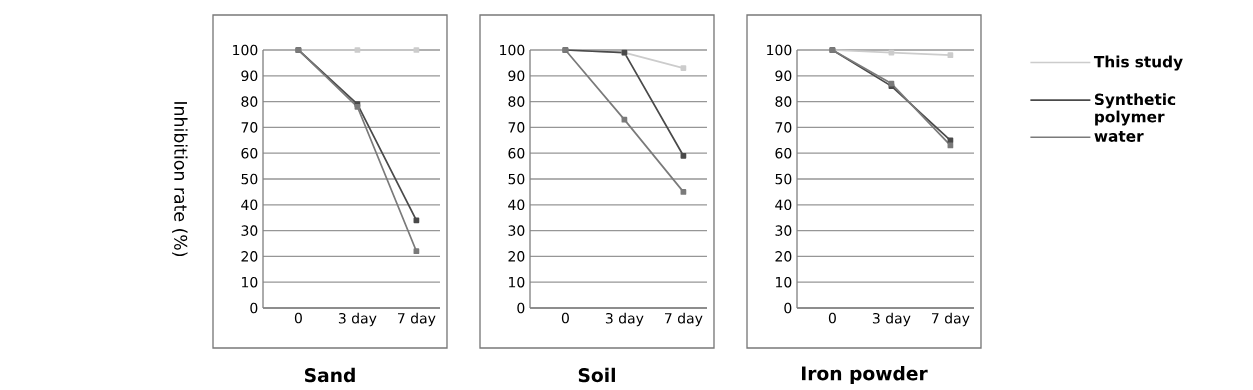  Describe the element at coordinates (180, 179) in the screenshot. I see `y-axis-title: Inhibition rate (%)` at that location.